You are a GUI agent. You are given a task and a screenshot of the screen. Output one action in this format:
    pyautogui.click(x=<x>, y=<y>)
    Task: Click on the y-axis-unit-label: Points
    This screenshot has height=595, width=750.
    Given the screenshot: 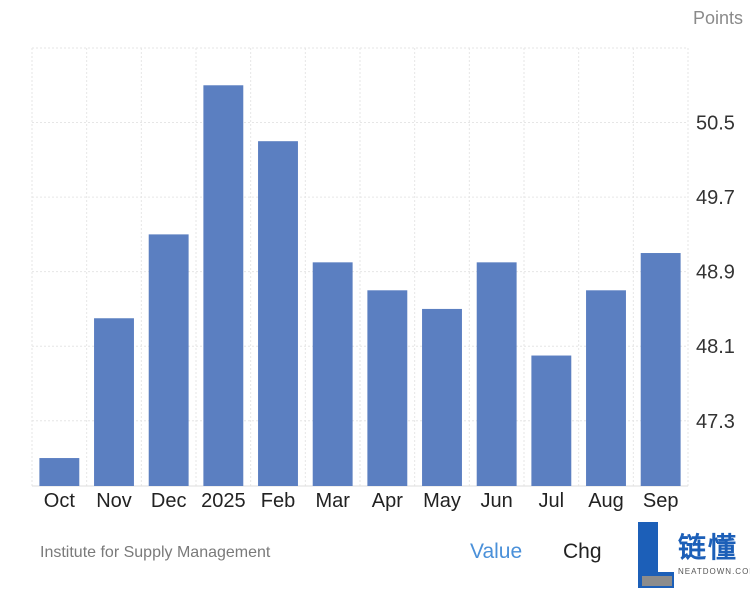 What is the action you would take?
    pyautogui.click(x=718, y=18)
    